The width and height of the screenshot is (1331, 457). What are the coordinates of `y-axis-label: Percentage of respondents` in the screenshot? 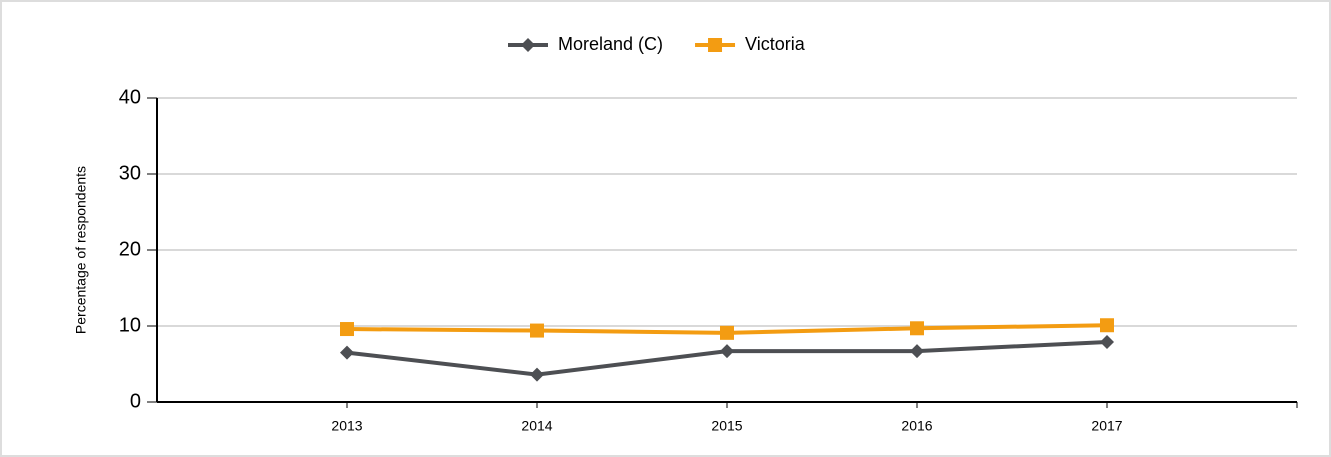 It's located at (81, 250).